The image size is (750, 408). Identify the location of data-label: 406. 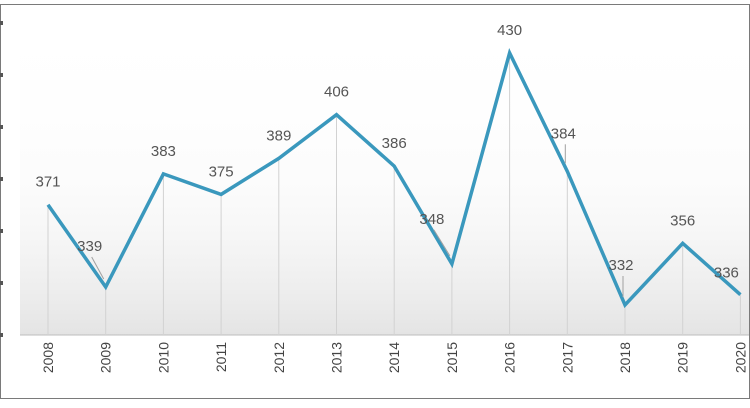
(336, 92).